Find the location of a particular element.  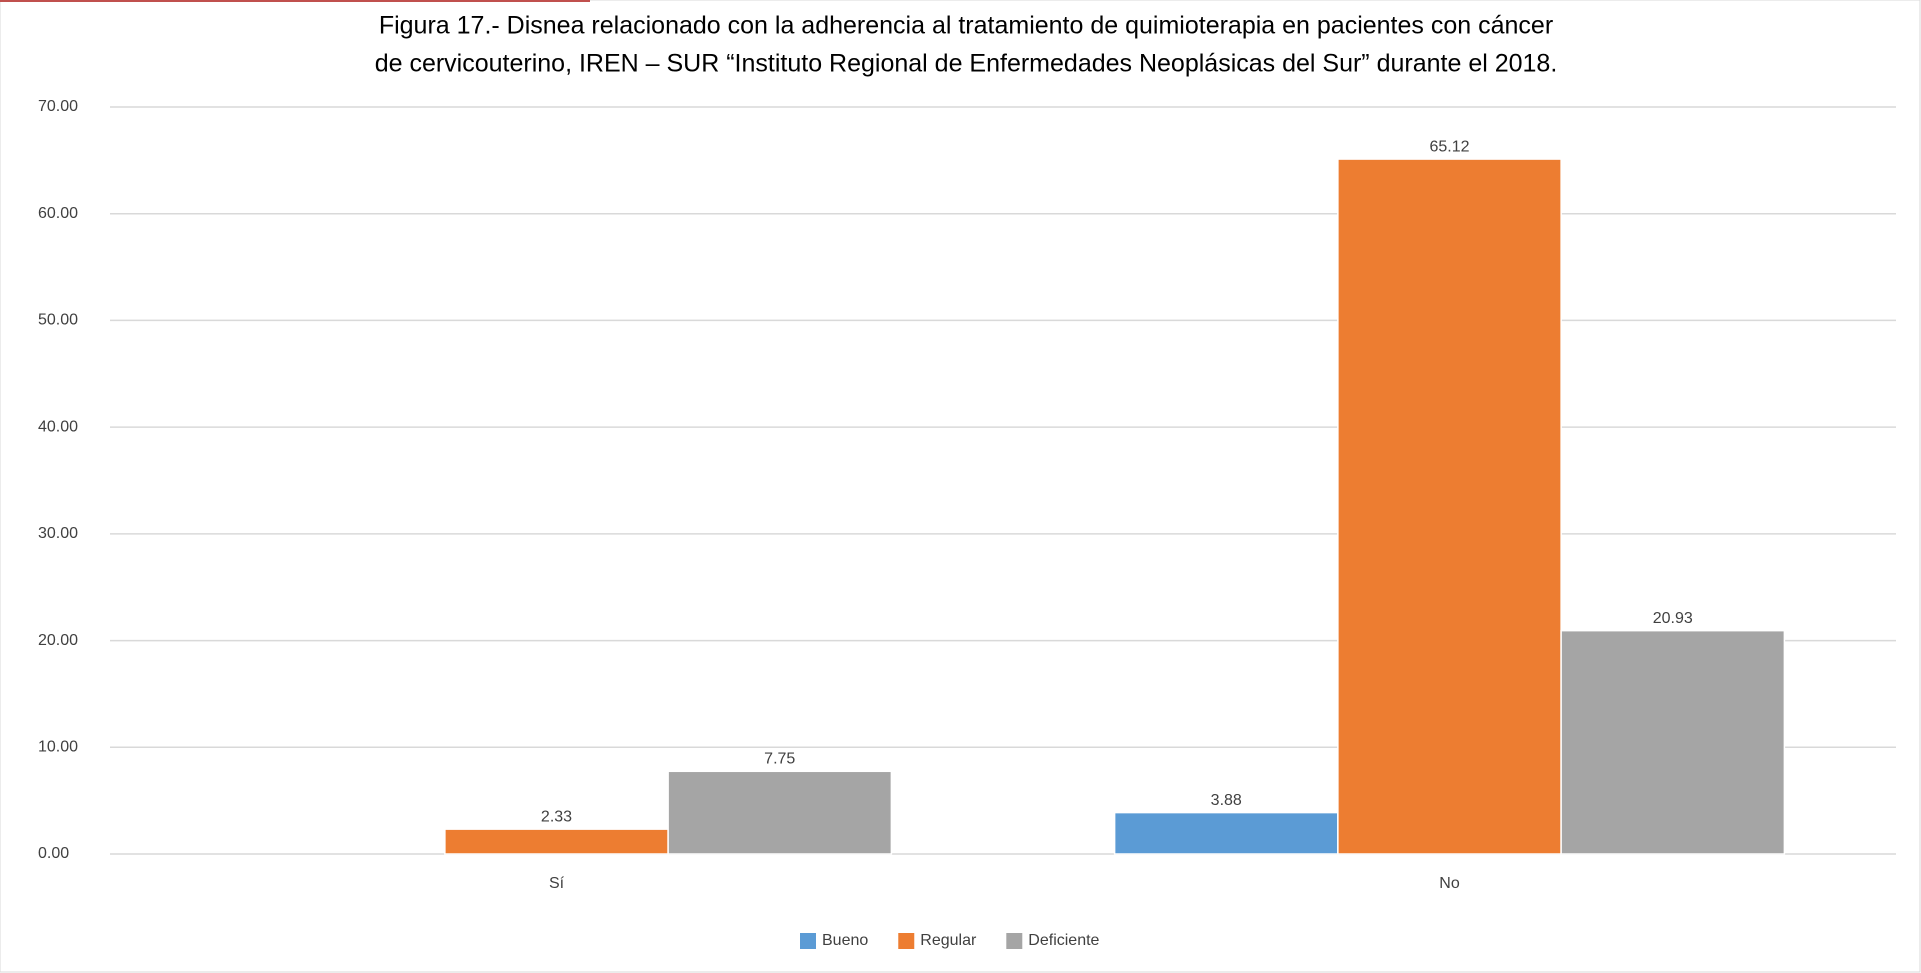

data-label: 3.88 is located at coordinates (1226, 800).